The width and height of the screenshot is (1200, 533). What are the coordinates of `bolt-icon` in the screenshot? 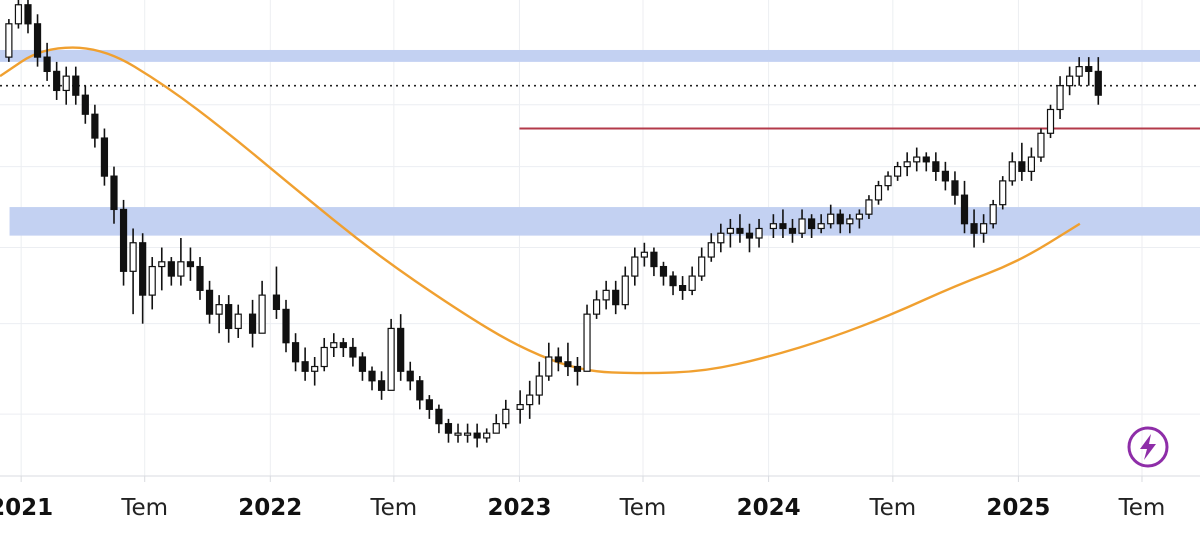 It's located at (1148, 447).